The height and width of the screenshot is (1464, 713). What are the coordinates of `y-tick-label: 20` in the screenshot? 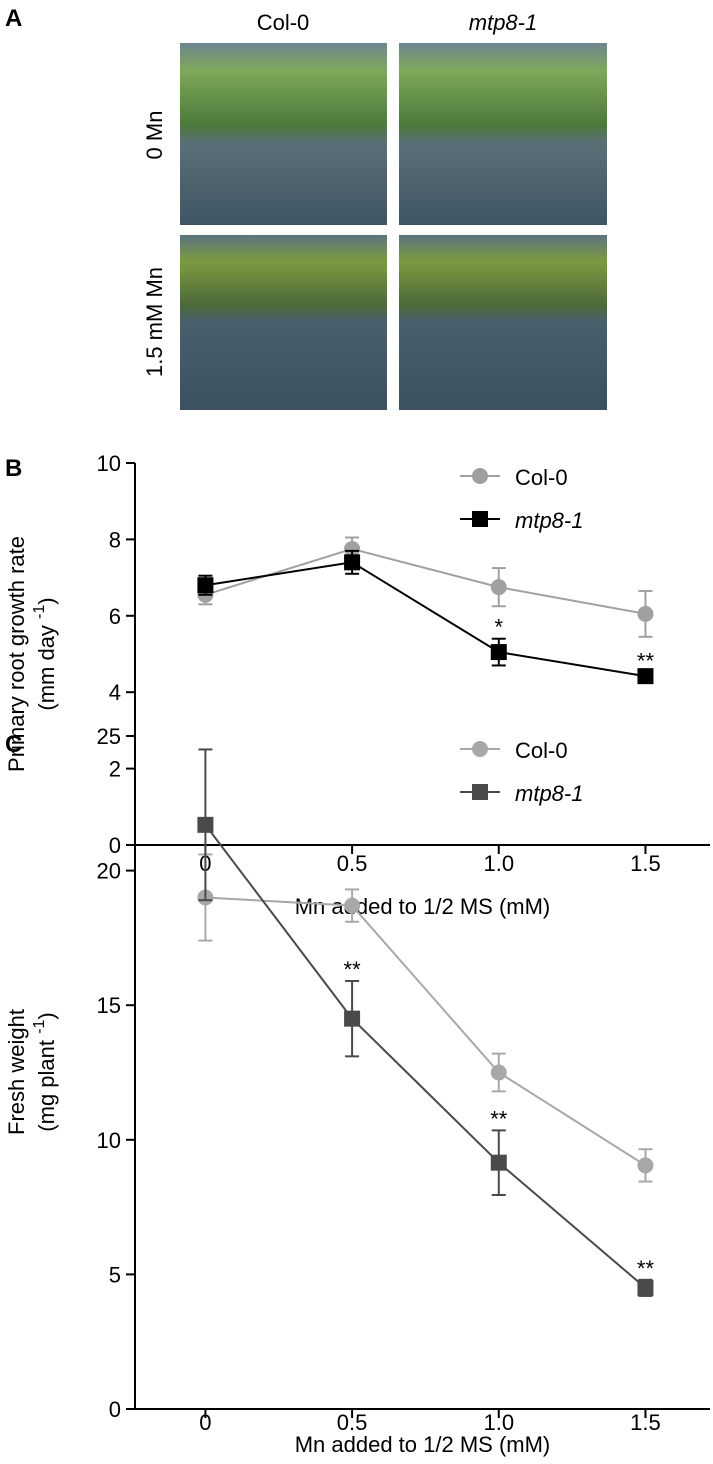 It's located at (109, 871).